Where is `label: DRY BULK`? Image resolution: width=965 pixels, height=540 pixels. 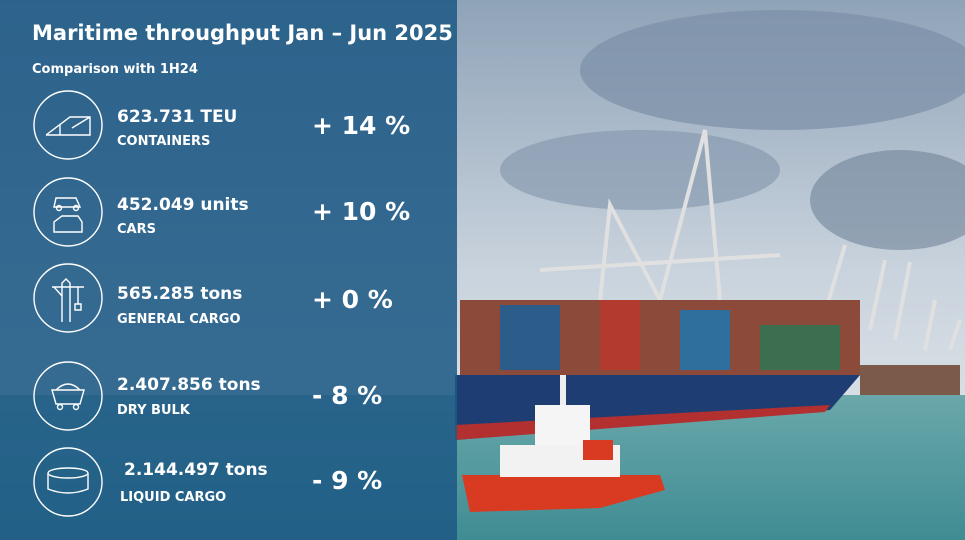 label: DRY BULK is located at coordinates (154, 410).